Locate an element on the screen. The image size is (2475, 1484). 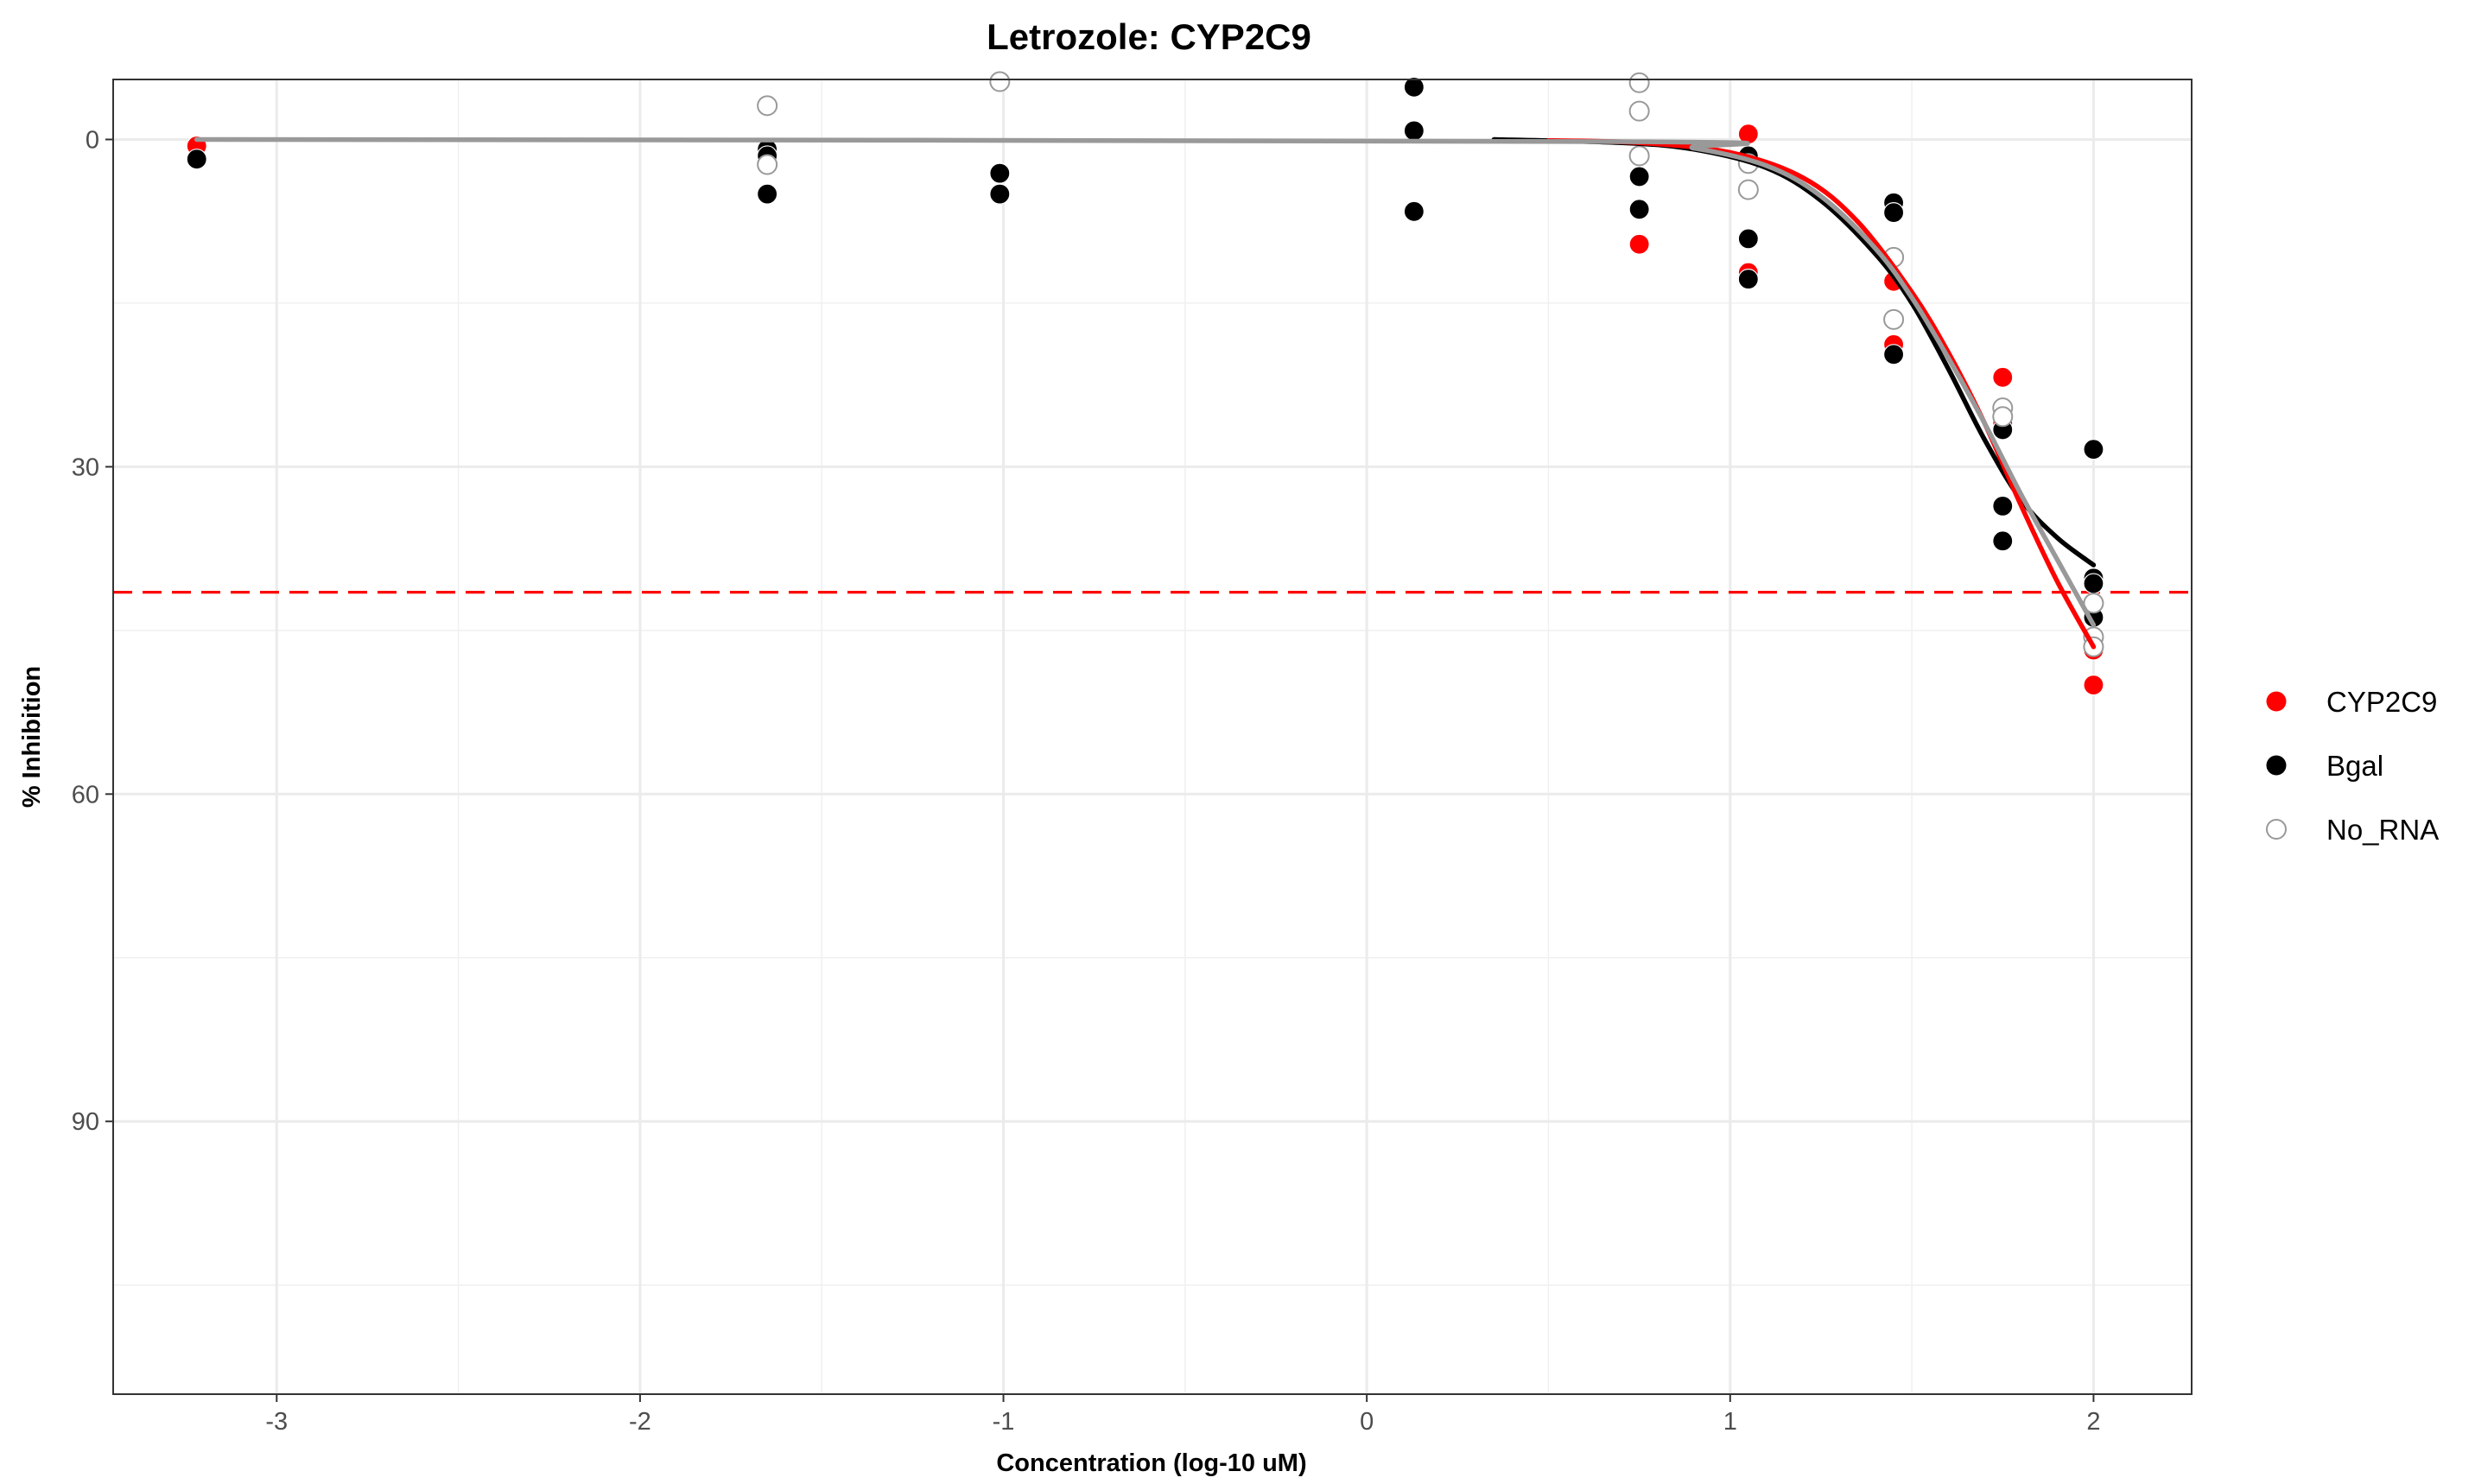
y-tick-label: 30 is located at coordinates (85, 467).